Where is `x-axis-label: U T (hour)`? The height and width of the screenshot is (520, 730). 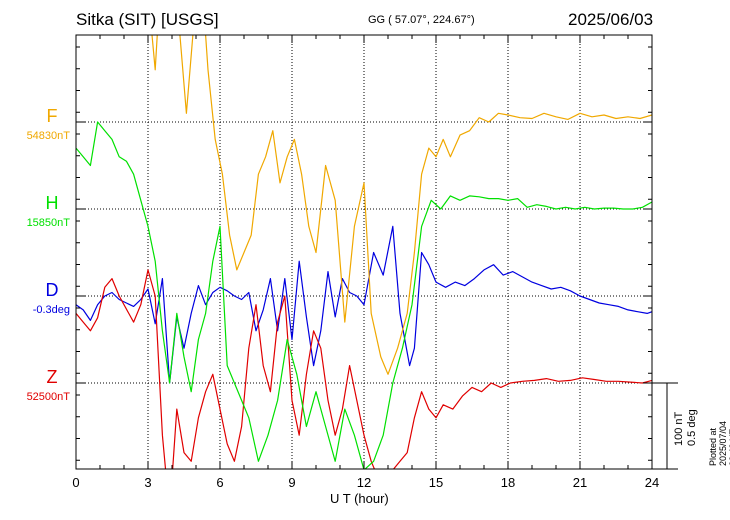
x-axis-label: U T (hour) is located at coordinates (359, 498).